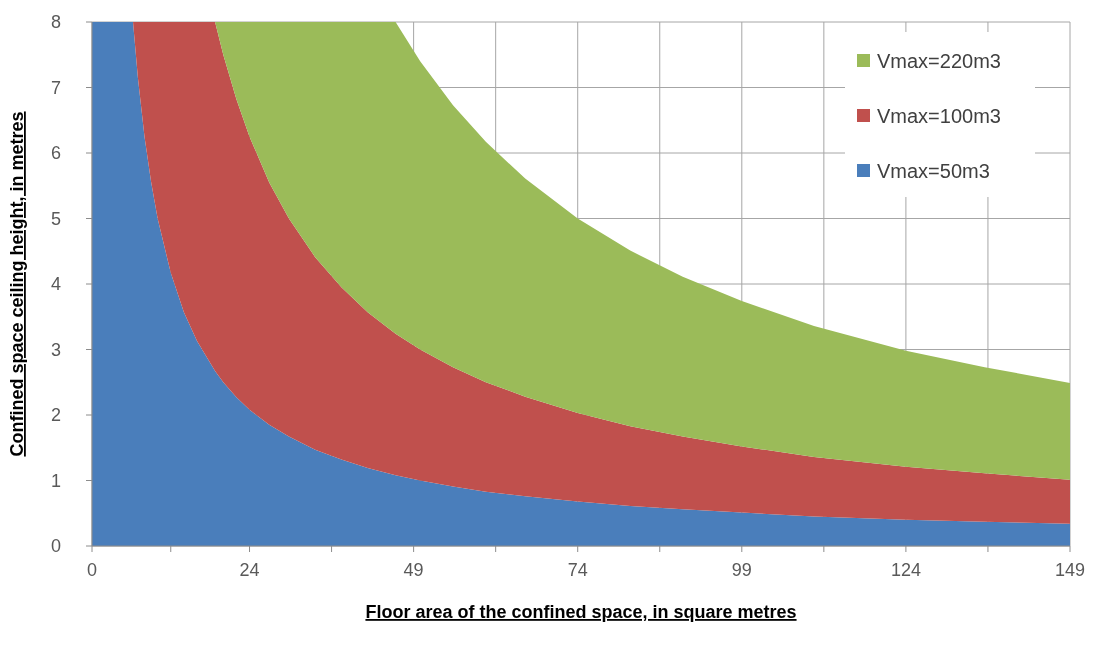 The image size is (1095, 651). Describe the element at coordinates (92, 570) in the screenshot. I see `x-tick-label: 0` at that location.